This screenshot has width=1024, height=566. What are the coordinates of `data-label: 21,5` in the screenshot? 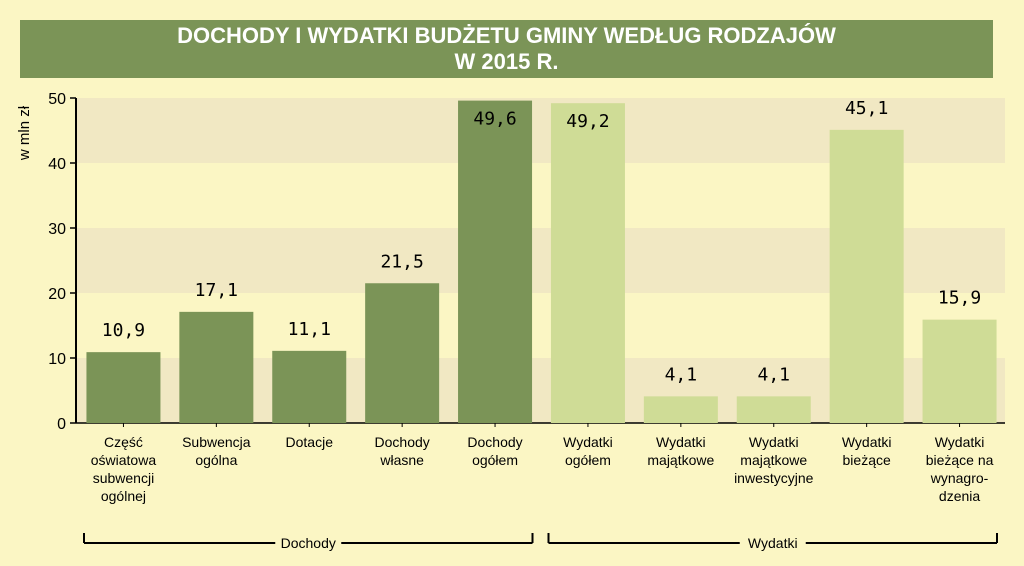 It's located at (401, 261).